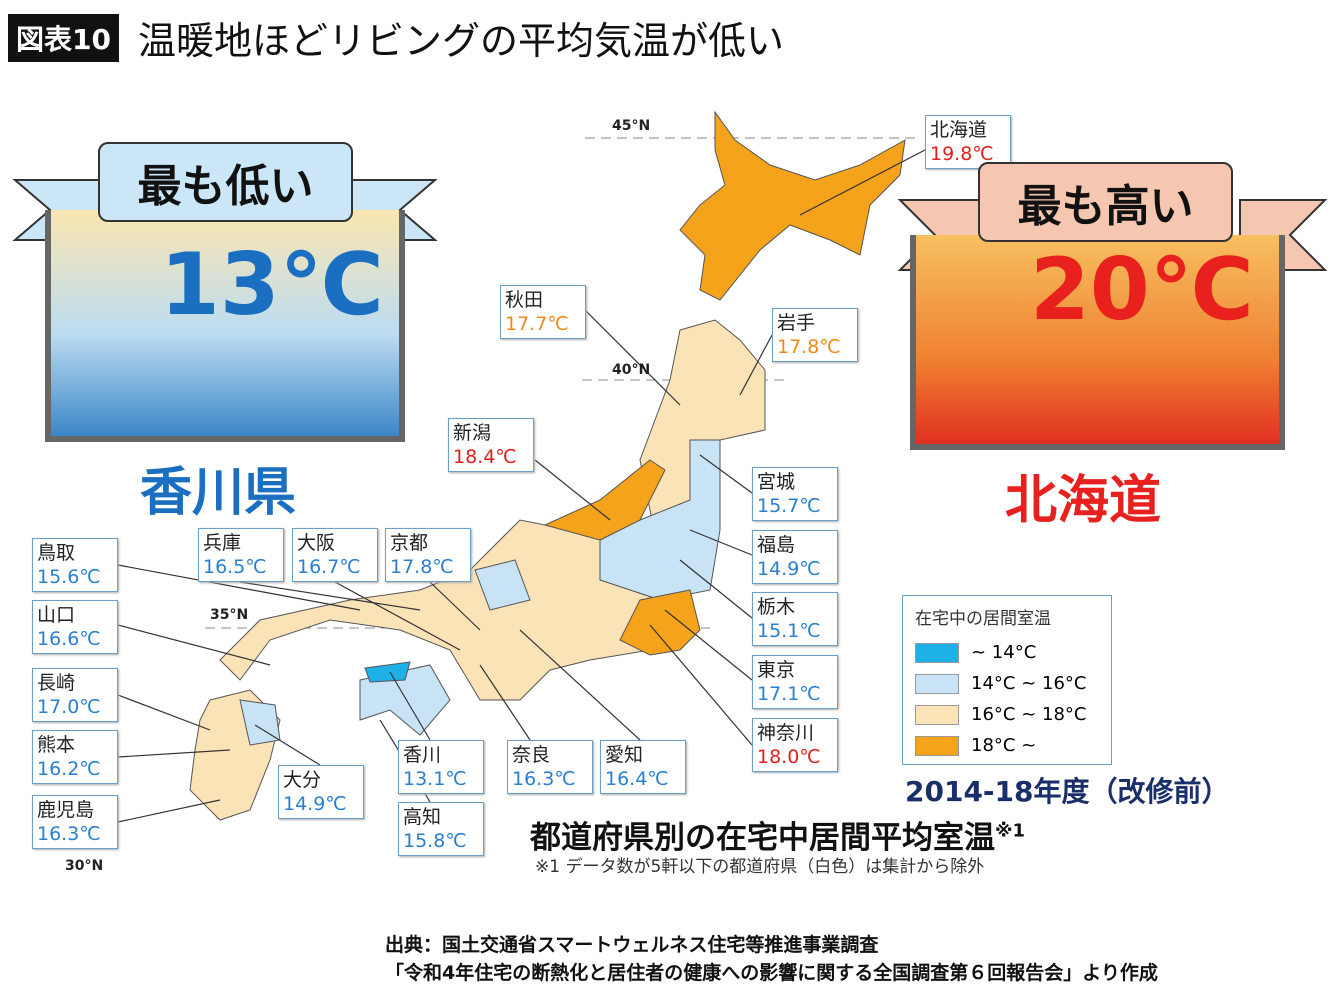 The width and height of the screenshot is (1340, 990). Describe the element at coordinates (235, 567) in the screenshot. I see `prefecture-temp: 16.5℃` at that location.